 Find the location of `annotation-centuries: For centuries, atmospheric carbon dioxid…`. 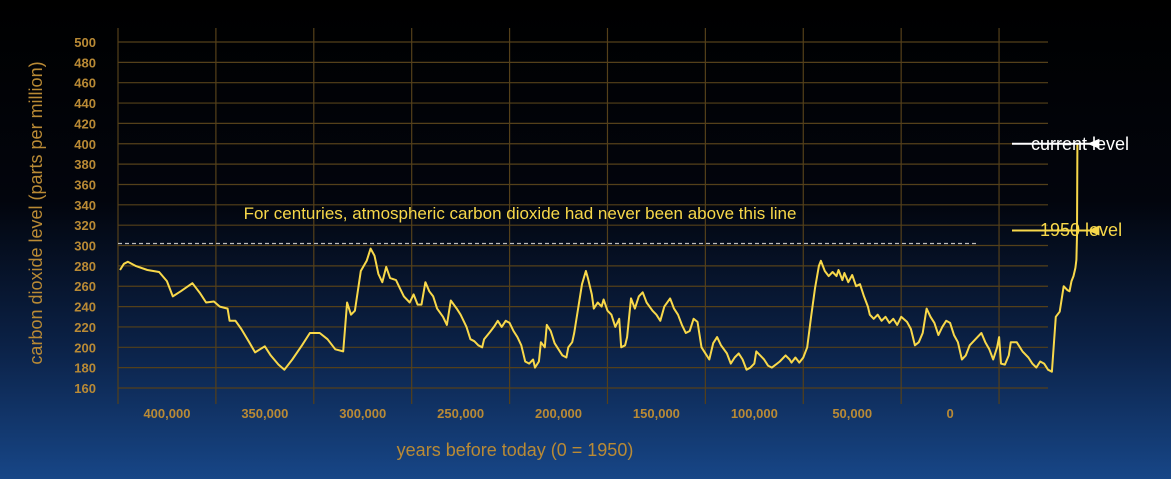

annotation-centuries: For centuries, atmospheric carbon dioxid… is located at coordinates (520, 213).